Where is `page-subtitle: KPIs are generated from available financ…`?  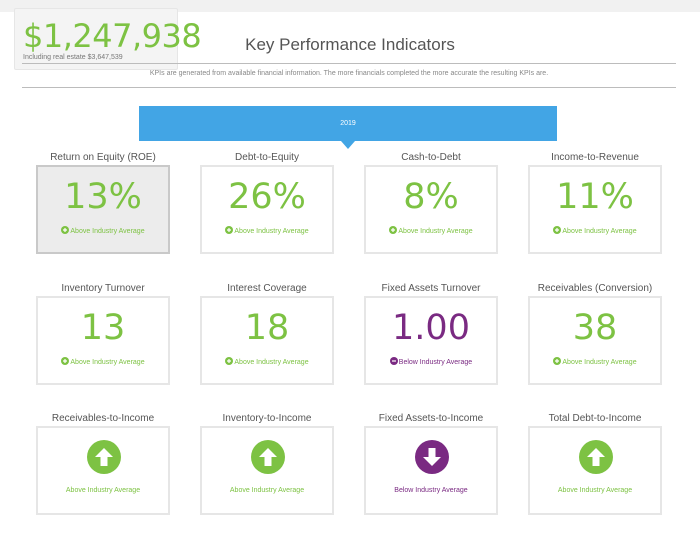
page-subtitle: KPIs are generated from available financ… is located at coordinates (349, 73).